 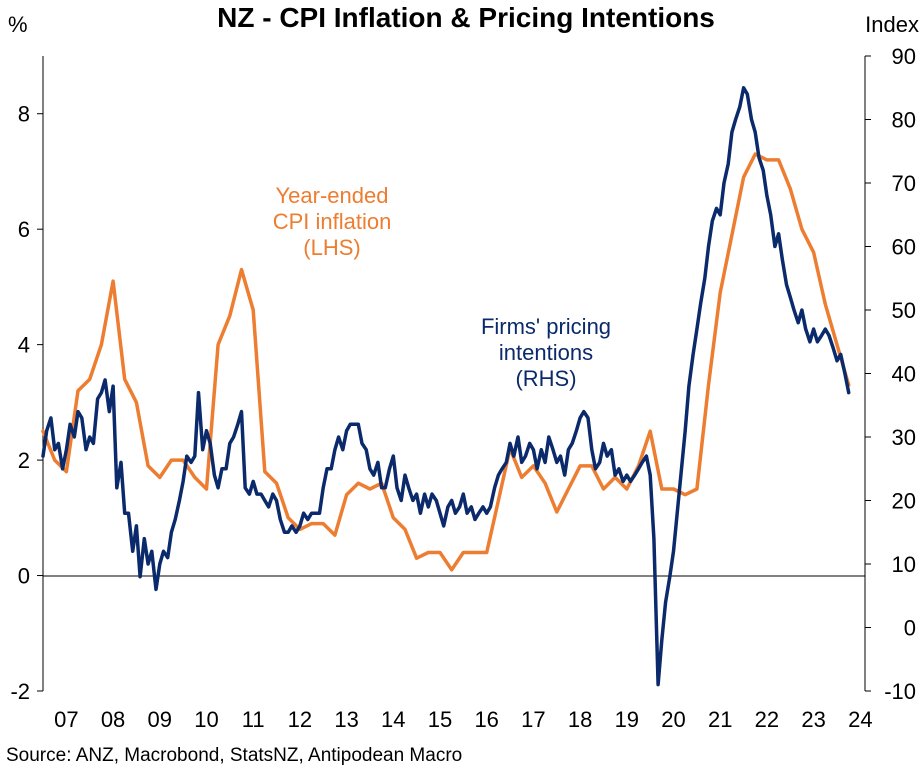 I want to click on cpi-inflation-label-line: (LHS), so click(x=331, y=247).